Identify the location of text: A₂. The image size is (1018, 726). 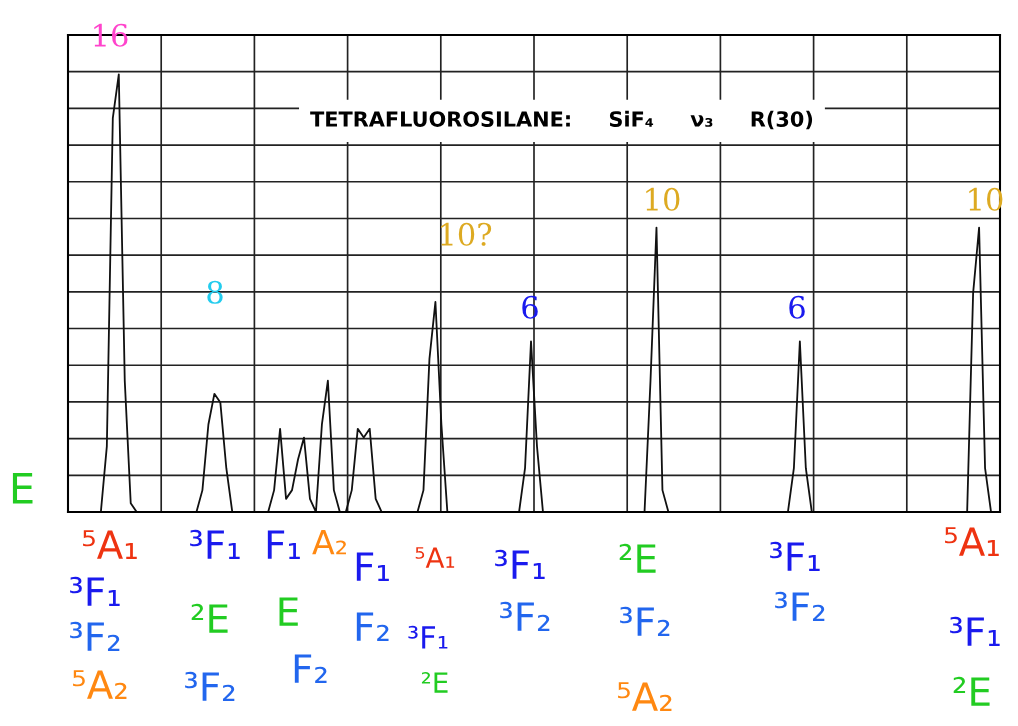
(329, 542).